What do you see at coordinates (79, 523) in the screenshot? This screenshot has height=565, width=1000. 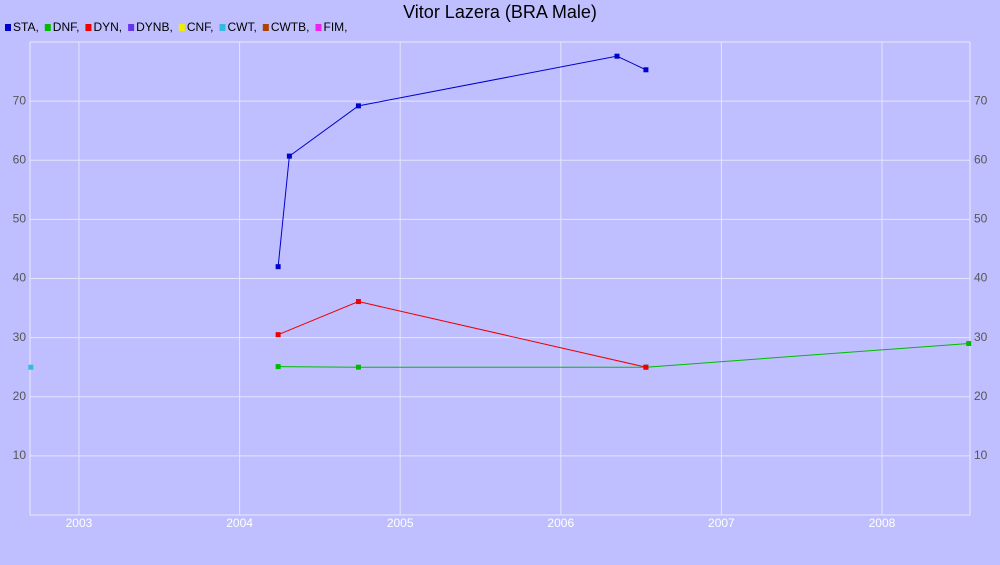 I see `x-tick-label: 2003` at bounding box center [79, 523].